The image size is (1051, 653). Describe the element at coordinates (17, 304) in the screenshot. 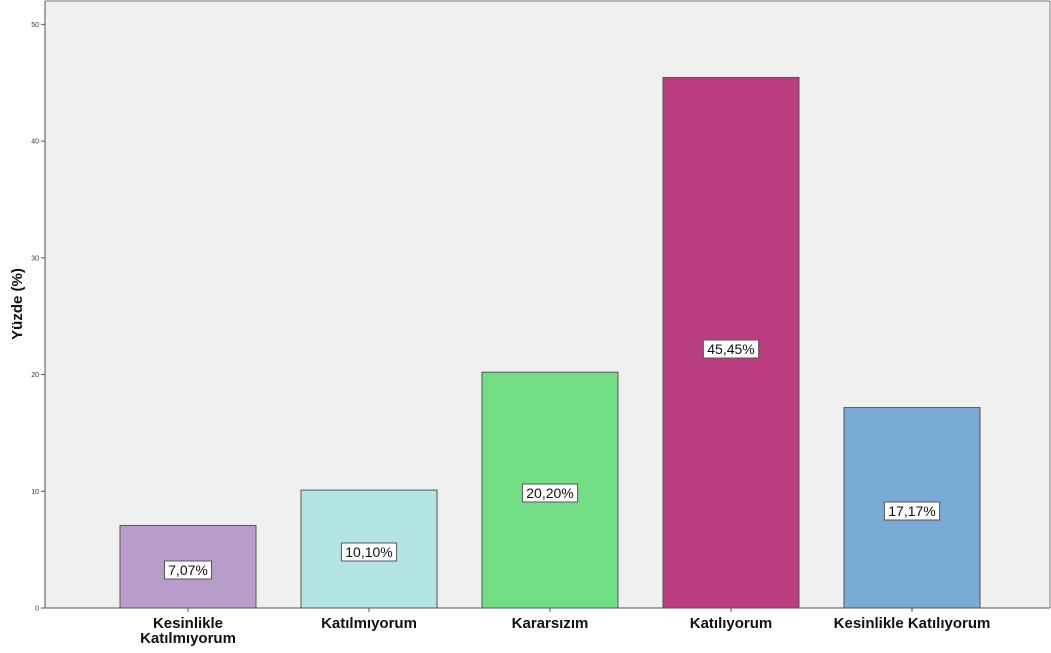

I see `y-axis-title: Yüzde (%)` at that location.